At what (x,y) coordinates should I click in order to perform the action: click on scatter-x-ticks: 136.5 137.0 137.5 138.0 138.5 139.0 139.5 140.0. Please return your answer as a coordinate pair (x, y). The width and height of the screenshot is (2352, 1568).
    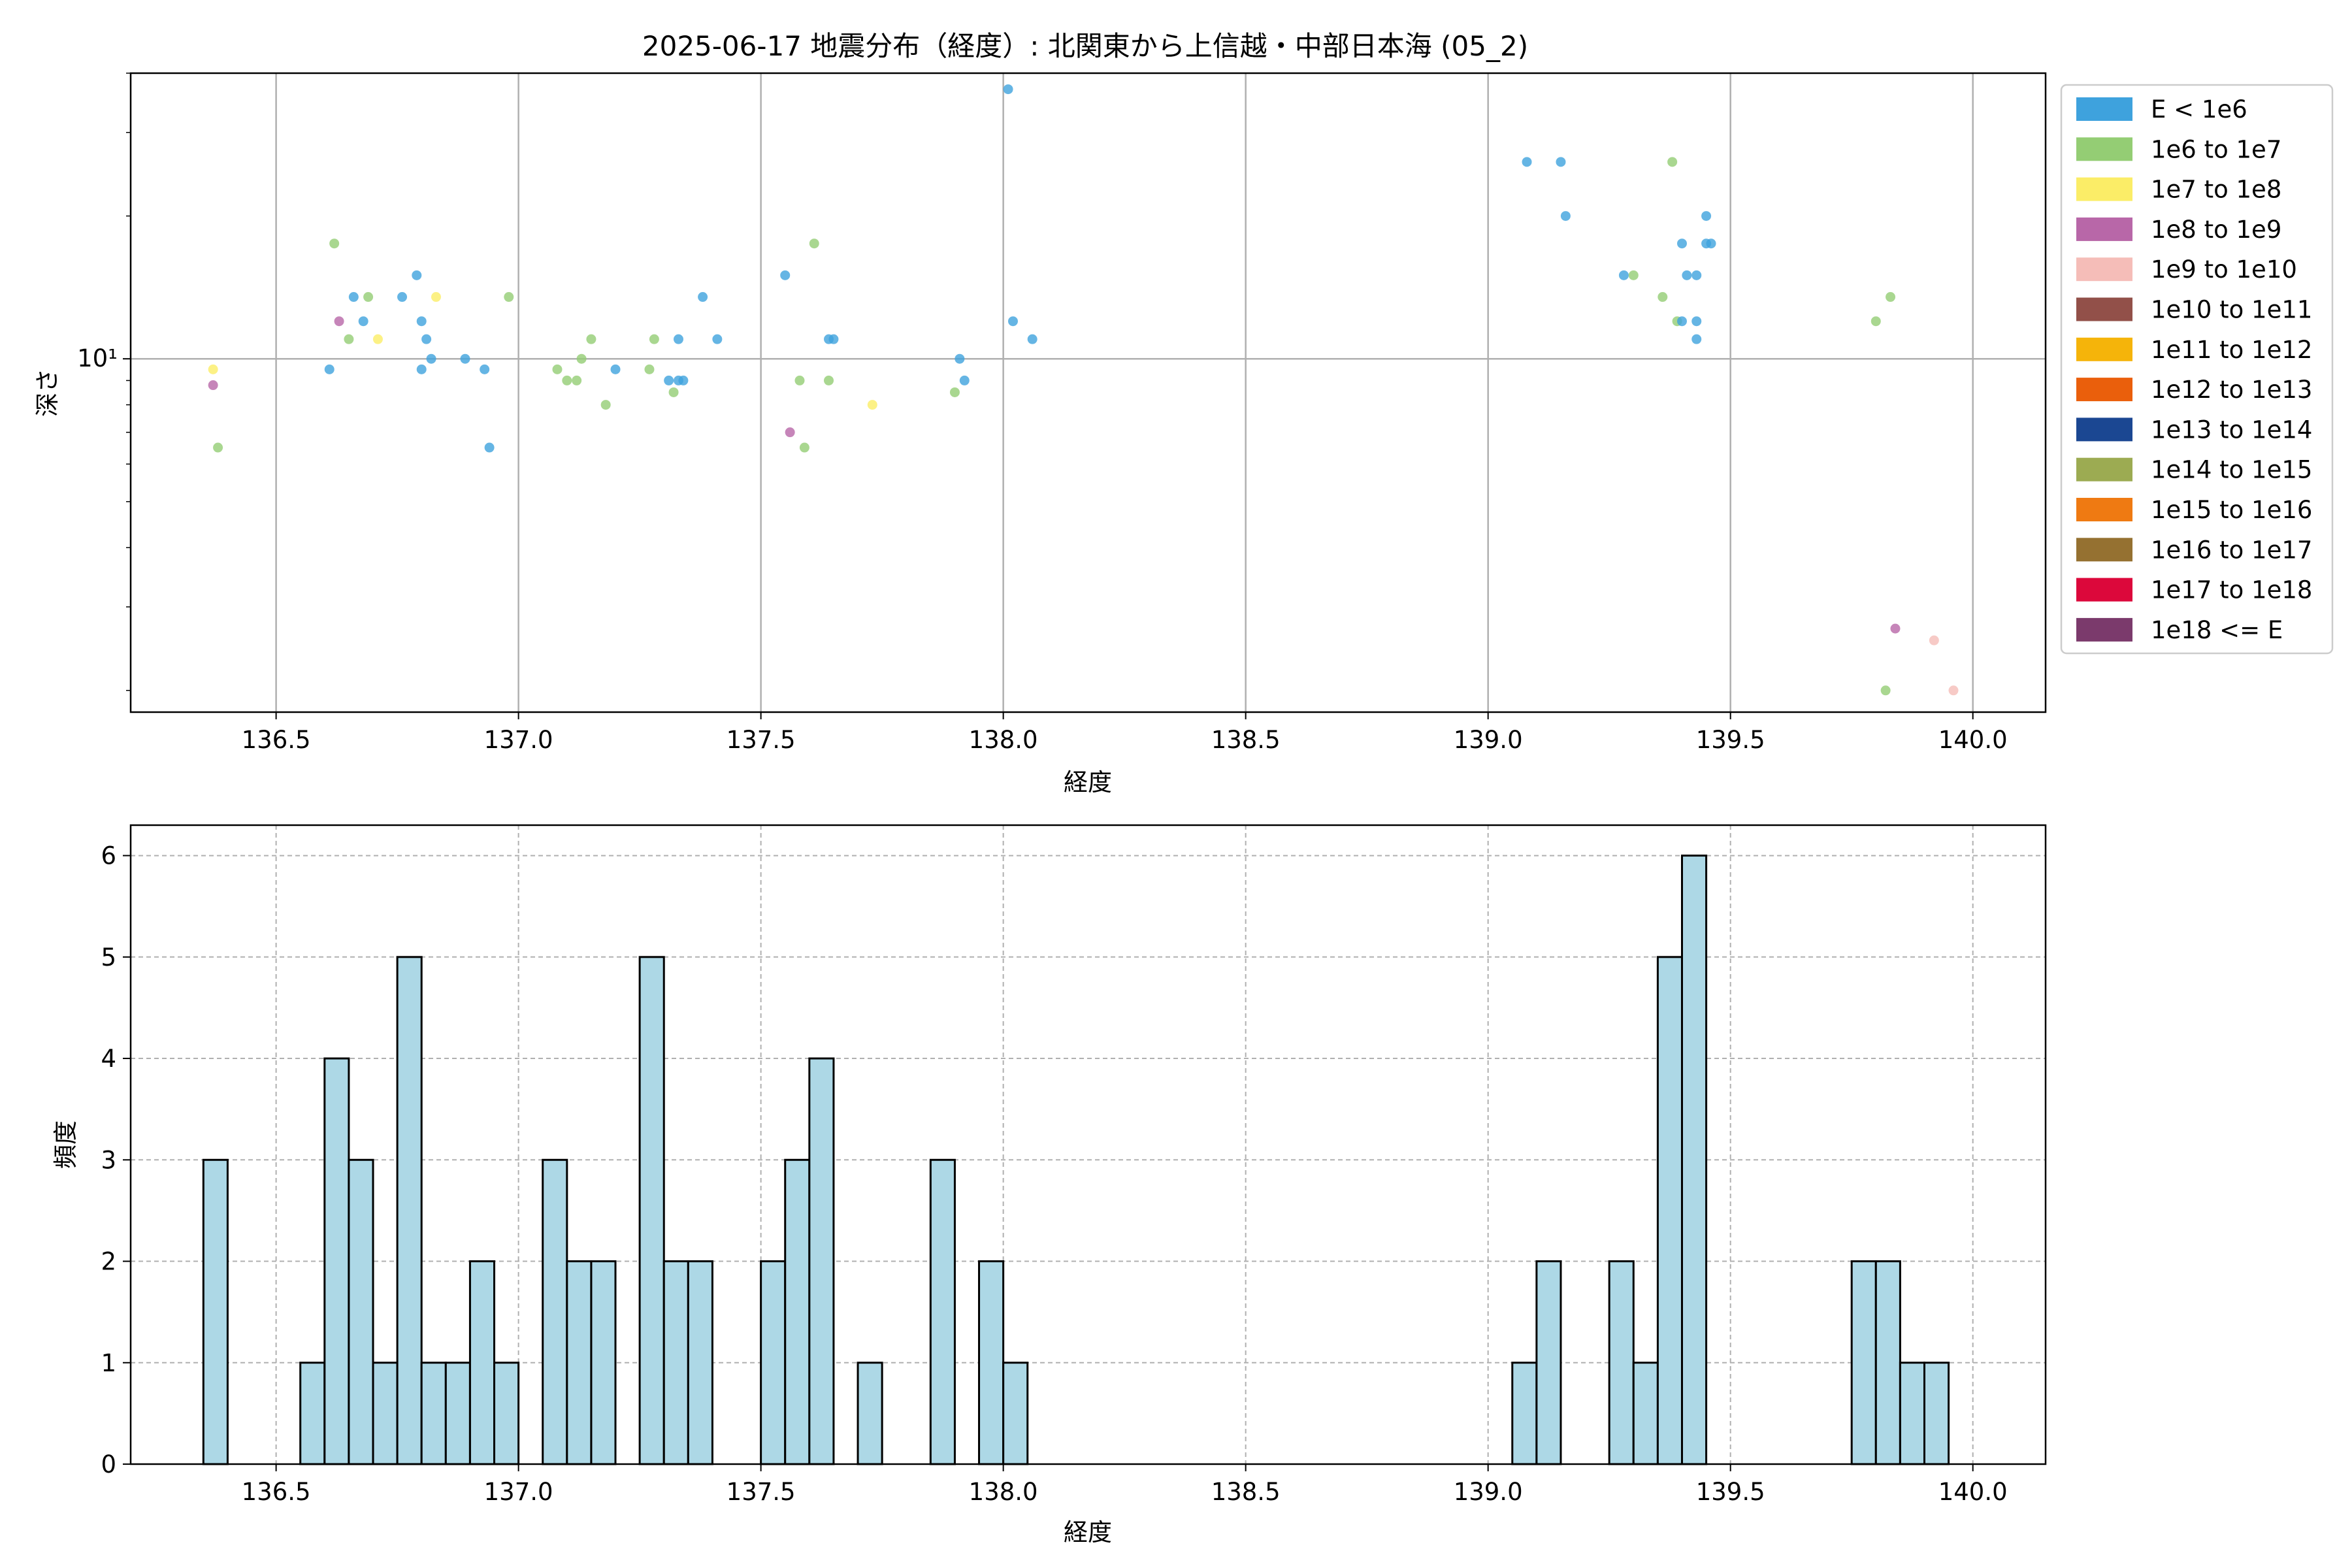
    Looking at the image, I should click on (1125, 733).